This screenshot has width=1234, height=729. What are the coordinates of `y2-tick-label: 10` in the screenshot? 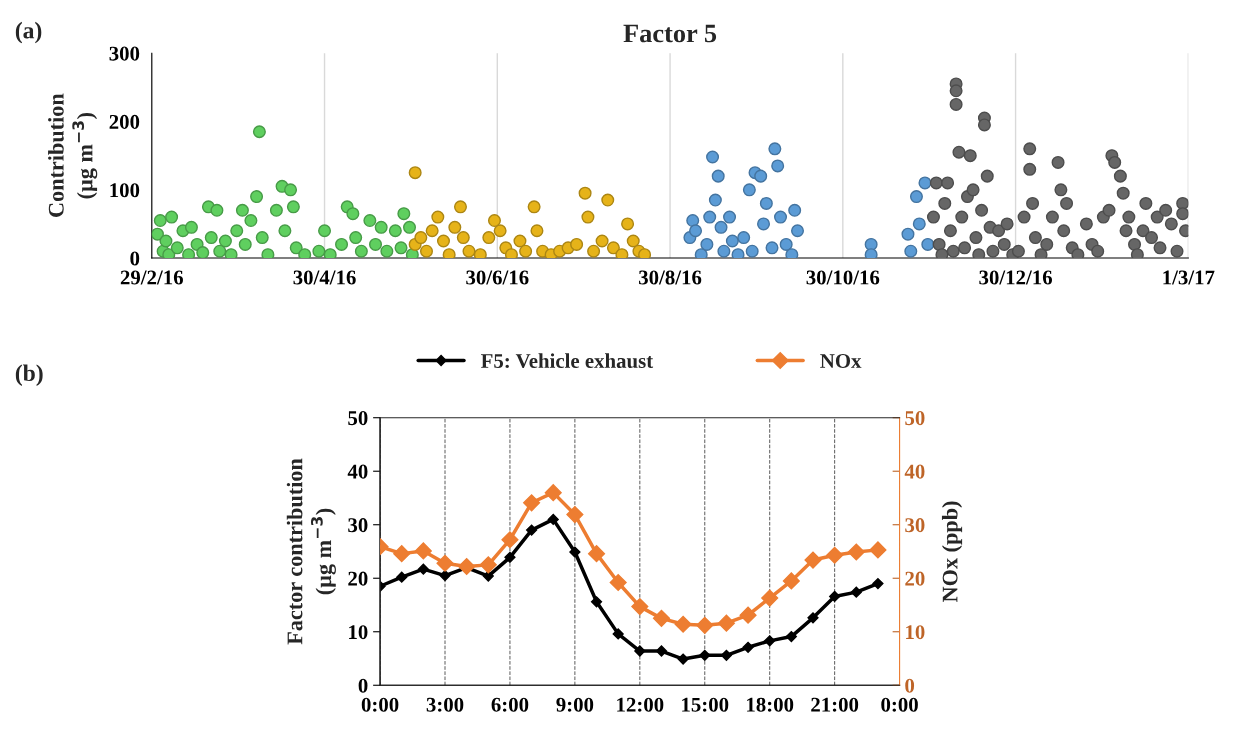 It's located at (915, 632).